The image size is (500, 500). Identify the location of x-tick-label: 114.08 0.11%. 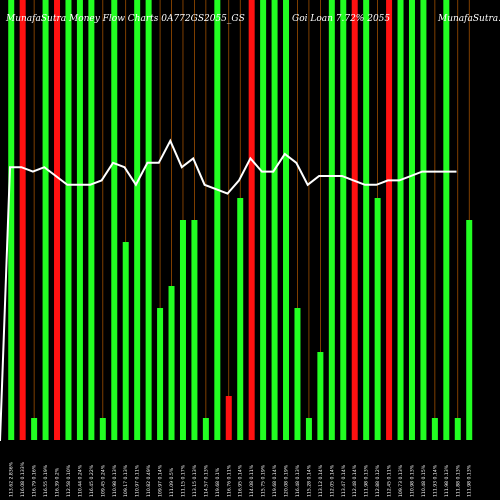
(252, 480).